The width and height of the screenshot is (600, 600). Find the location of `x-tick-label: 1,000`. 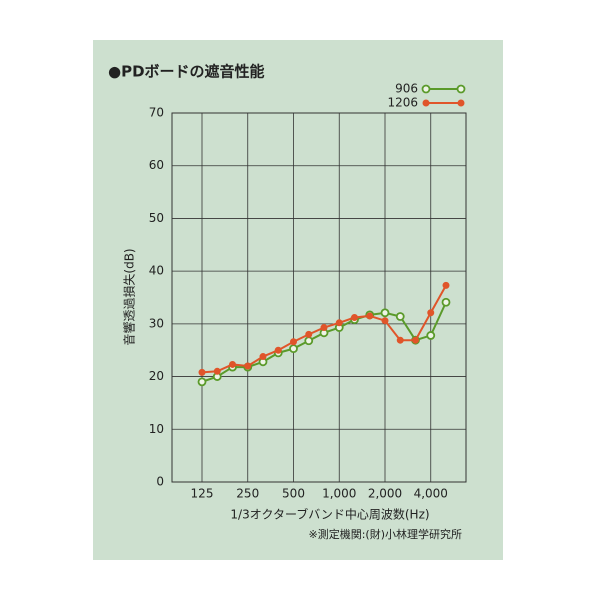

x-tick-label: 1,000 is located at coordinates (339, 494).